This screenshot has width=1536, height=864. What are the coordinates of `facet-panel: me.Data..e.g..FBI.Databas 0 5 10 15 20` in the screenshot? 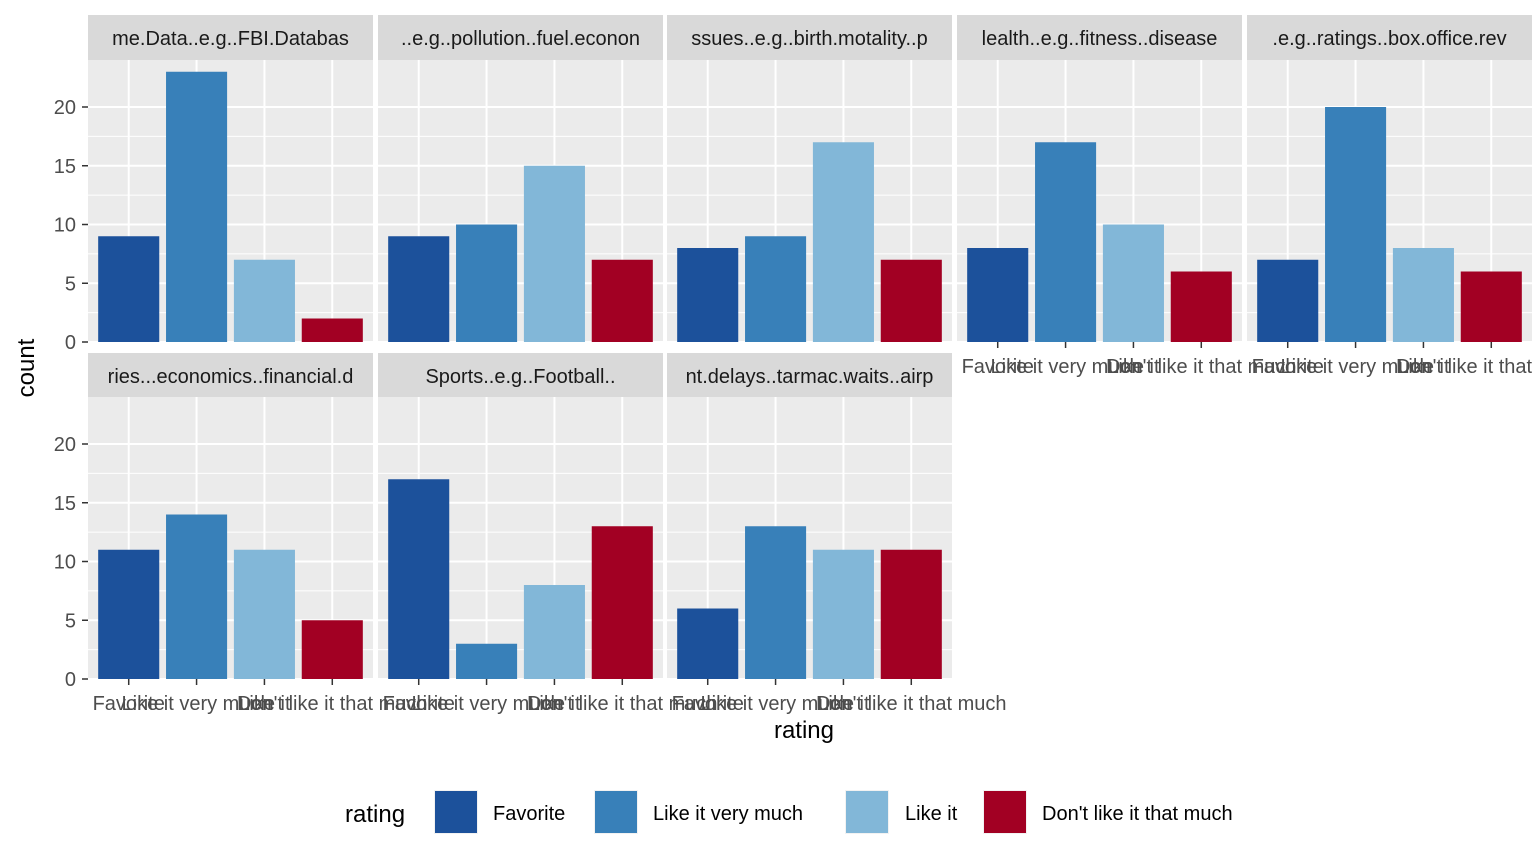 It's located at (213, 184).